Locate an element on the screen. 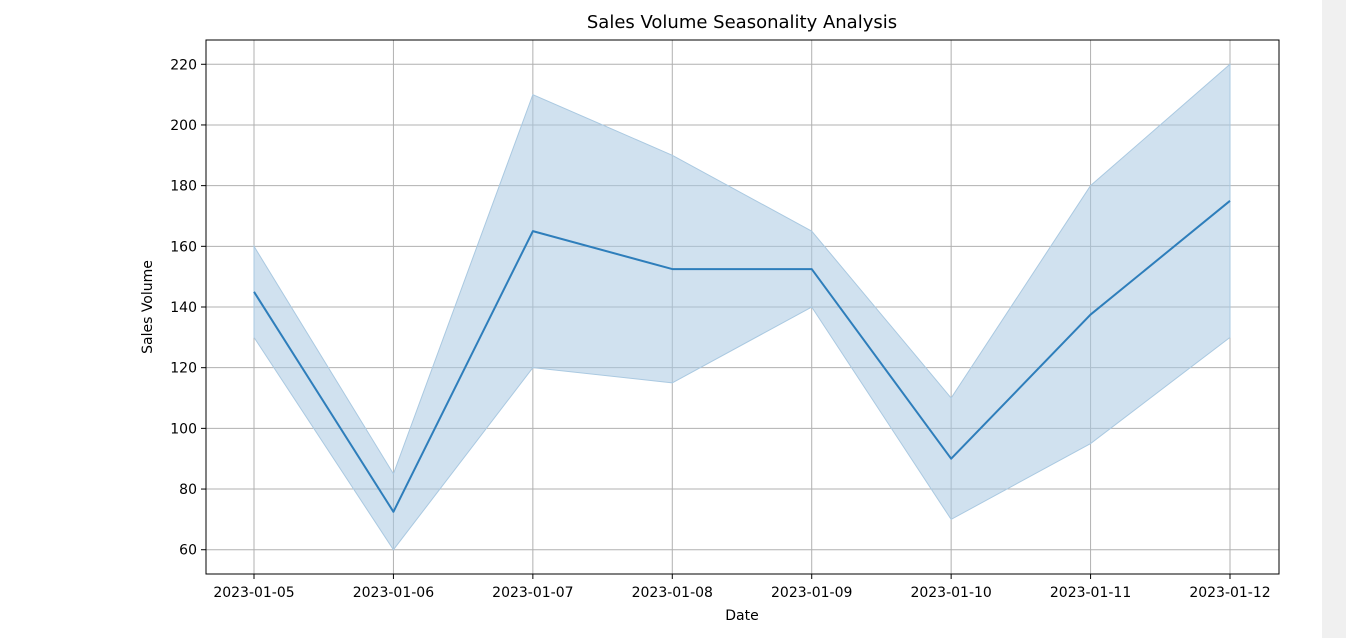 The image size is (1346, 642). x-tick-label: 2023-01-07 is located at coordinates (532, 593).